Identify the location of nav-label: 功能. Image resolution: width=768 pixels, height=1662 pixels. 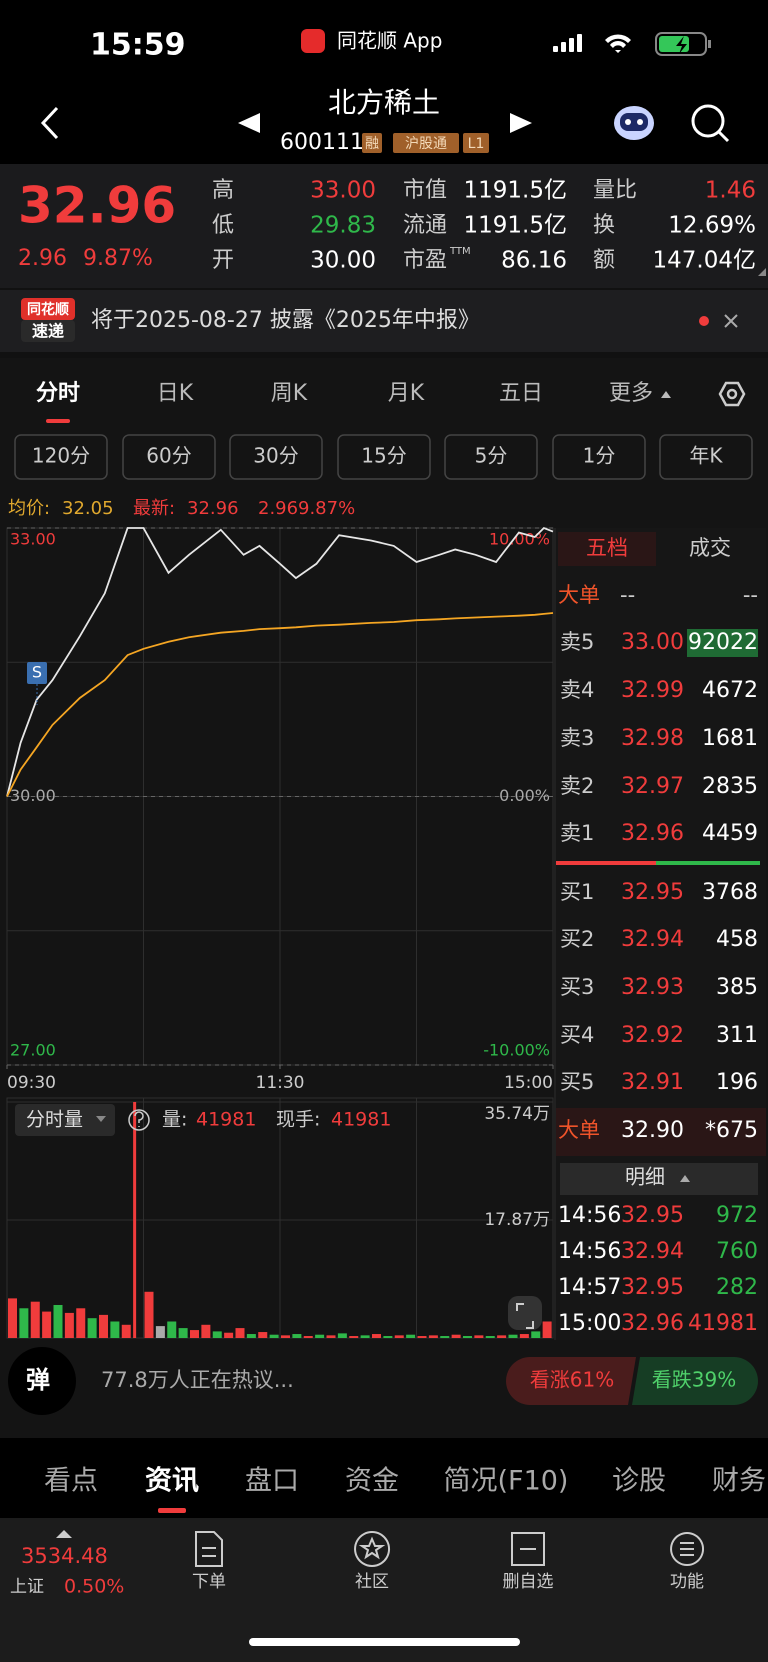
(687, 1582).